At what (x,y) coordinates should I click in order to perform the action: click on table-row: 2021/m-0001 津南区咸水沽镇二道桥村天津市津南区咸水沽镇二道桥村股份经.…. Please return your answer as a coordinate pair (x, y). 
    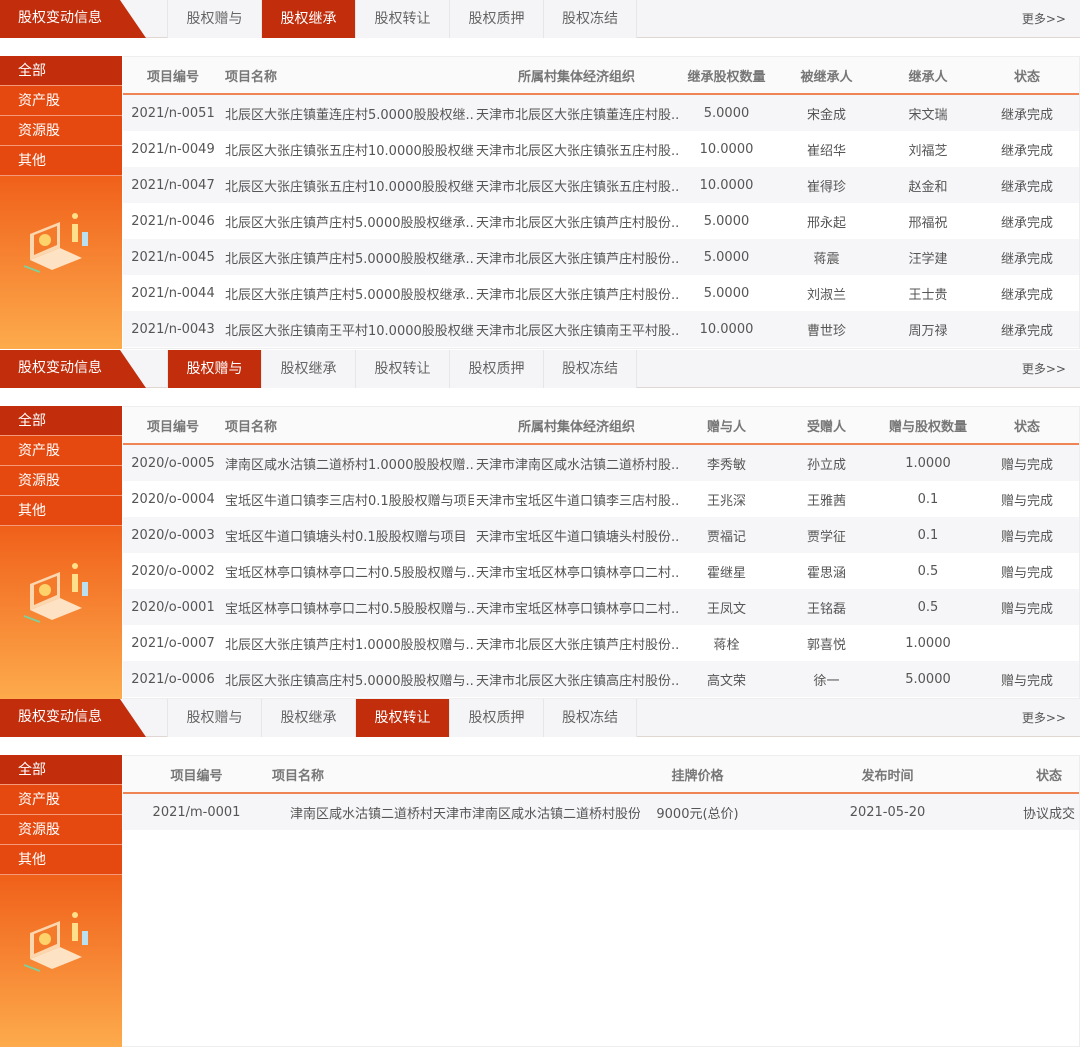
    Looking at the image, I should click on (601, 812).